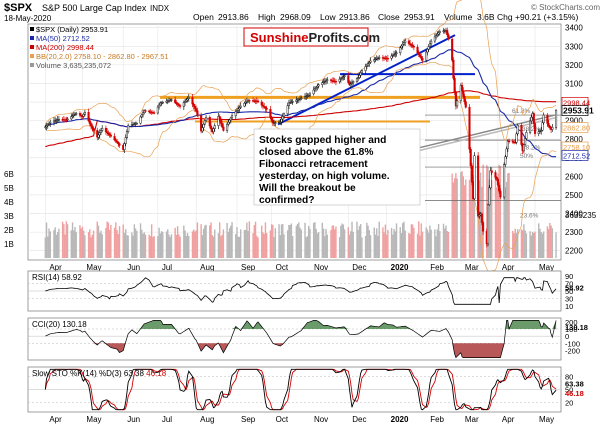  I want to click on chg-label: Chg, so click(505, 17).